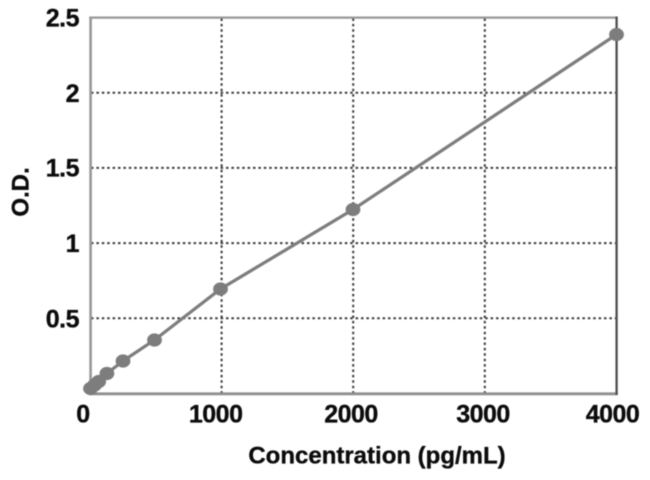  Describe the element at coordinates (63, 19) in the screenshot. I see `svg-text: 2.5` at that location.